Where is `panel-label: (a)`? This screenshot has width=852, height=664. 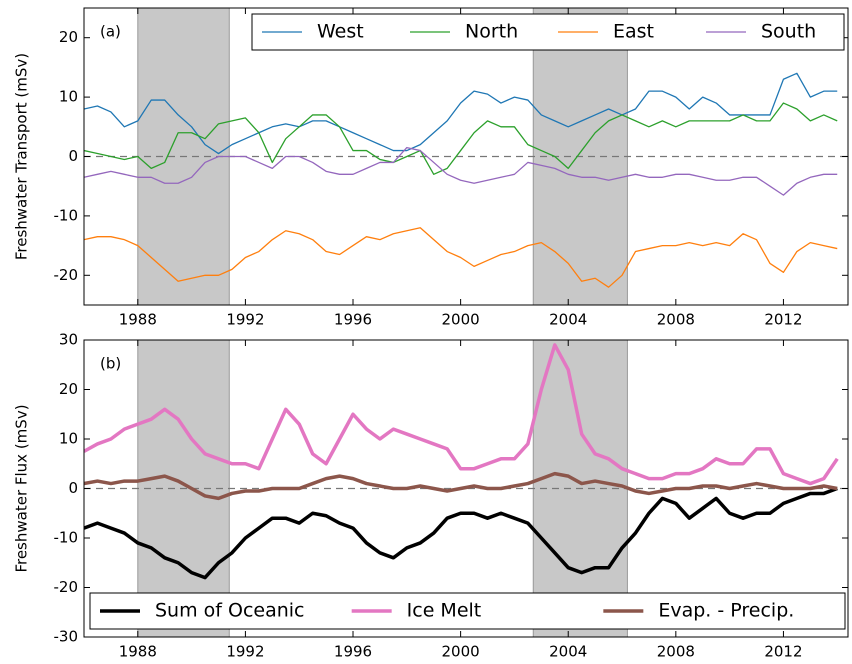
panel-label: (a) is located at coordinates (110, 32).